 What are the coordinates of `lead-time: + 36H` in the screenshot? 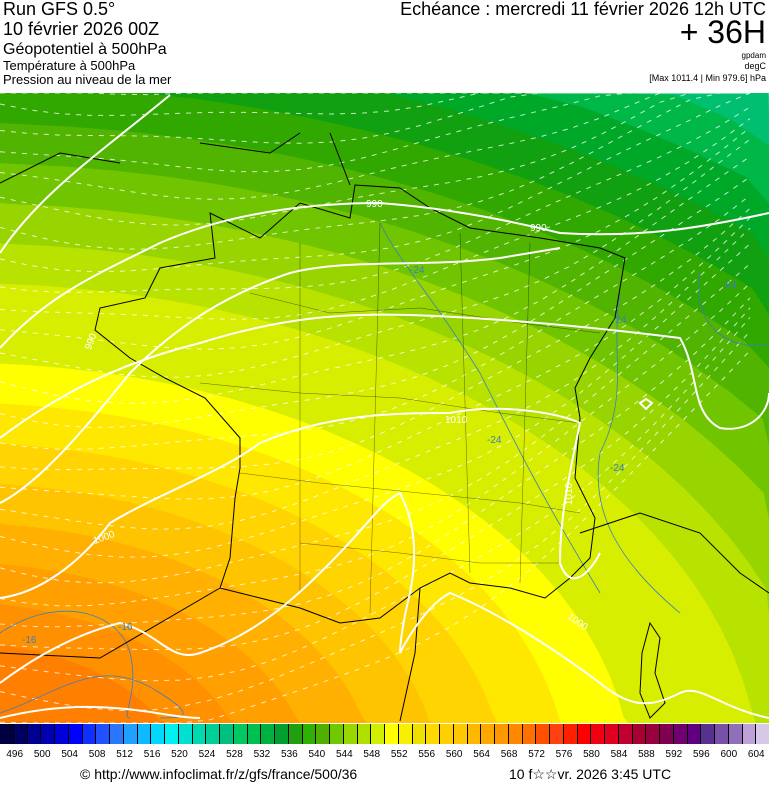 It's located at (722, 32).